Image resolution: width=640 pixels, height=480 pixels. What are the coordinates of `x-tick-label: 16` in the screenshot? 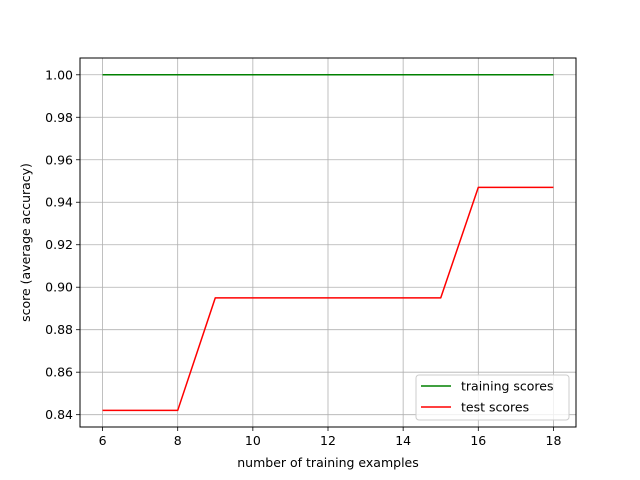 It's located at (478, 440).